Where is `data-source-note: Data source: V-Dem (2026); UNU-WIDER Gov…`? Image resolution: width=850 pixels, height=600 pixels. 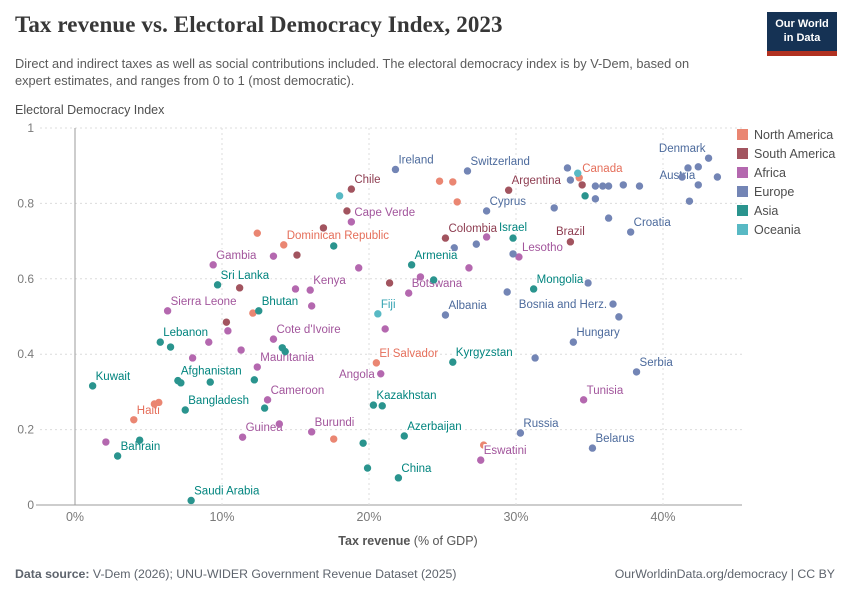 data-source-note: Data source: V-Dem (2026); UNU-WIDER Gov… is located at coordinates (236, 574).